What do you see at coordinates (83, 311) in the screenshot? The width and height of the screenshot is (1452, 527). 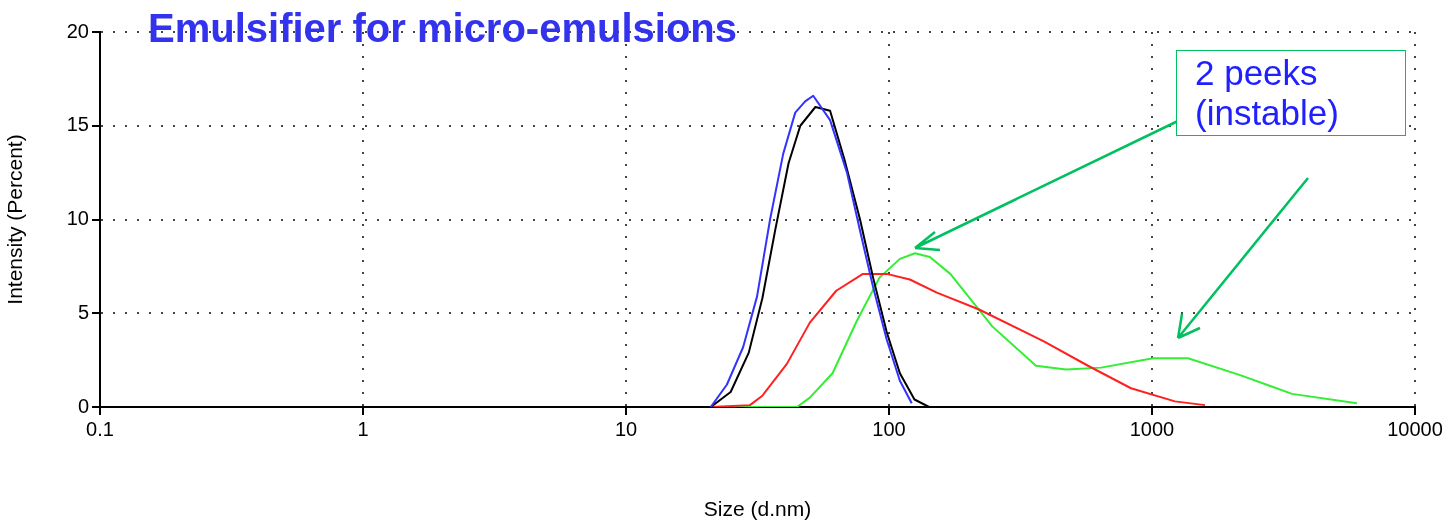 I see `y-tick-label: 5` at bounding box center [83, 311].